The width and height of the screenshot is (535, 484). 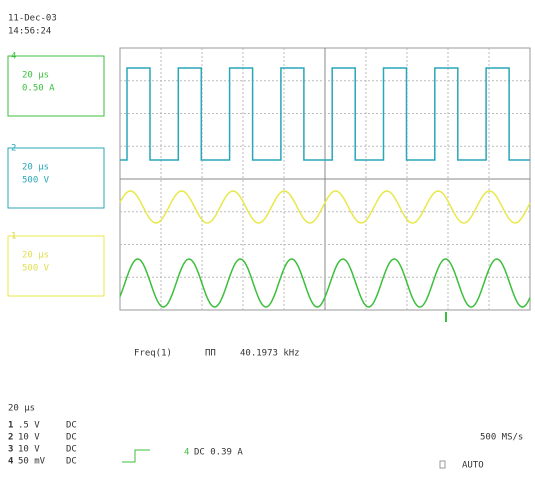 What do you see at coordinates (10, 438) in the screenshot?
I see `channel-id: 2` at bounding box center [10, 438].